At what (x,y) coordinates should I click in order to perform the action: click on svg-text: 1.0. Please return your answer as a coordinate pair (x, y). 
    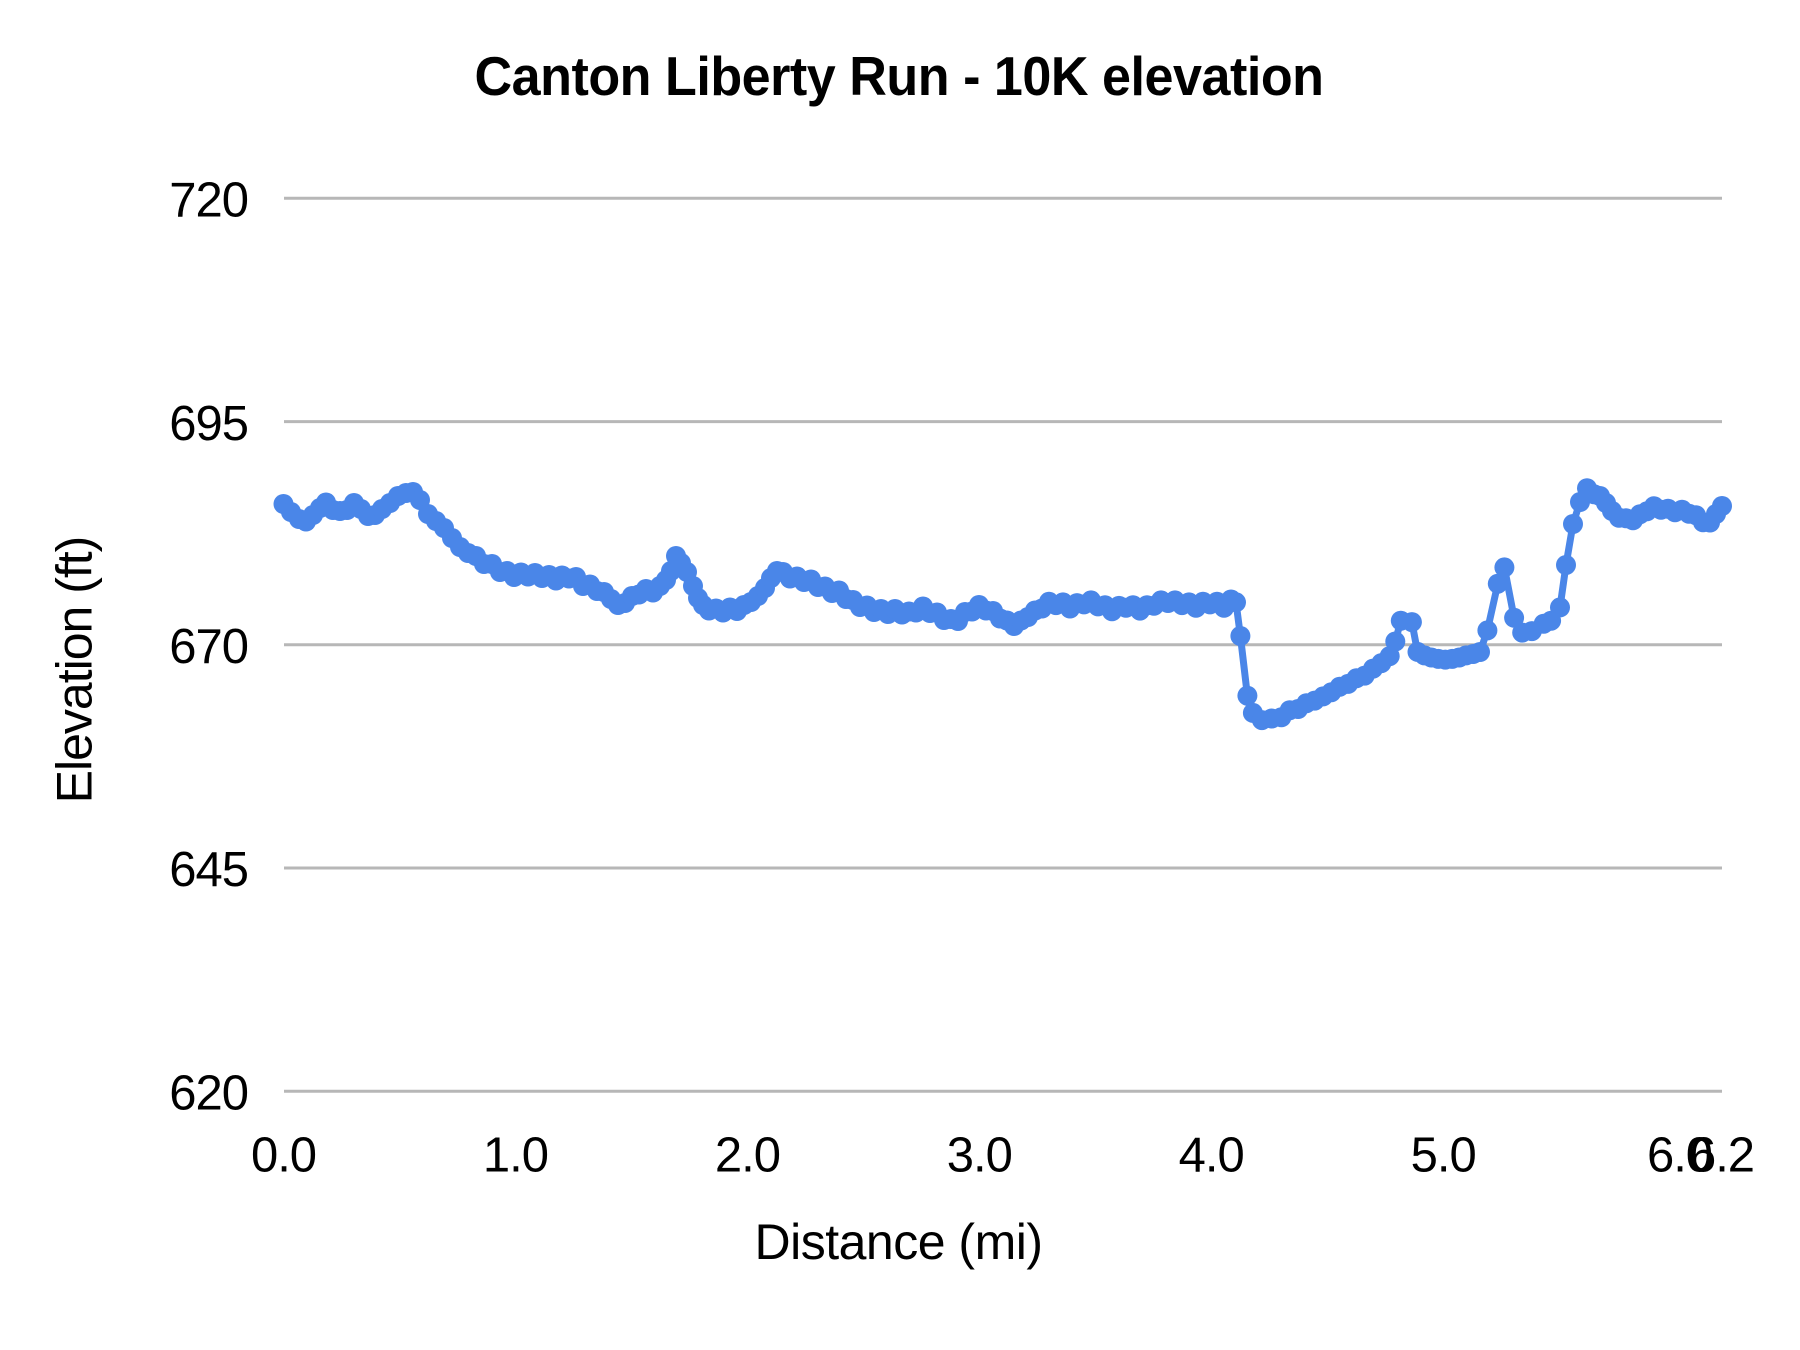
    Looking at the image, I should click on (515, 1156).